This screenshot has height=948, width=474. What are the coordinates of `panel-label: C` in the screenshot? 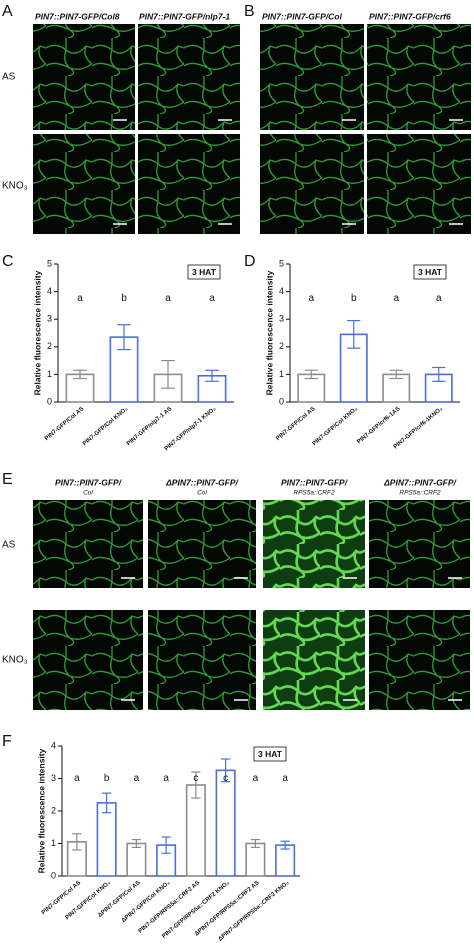 It's located at (8, 261).